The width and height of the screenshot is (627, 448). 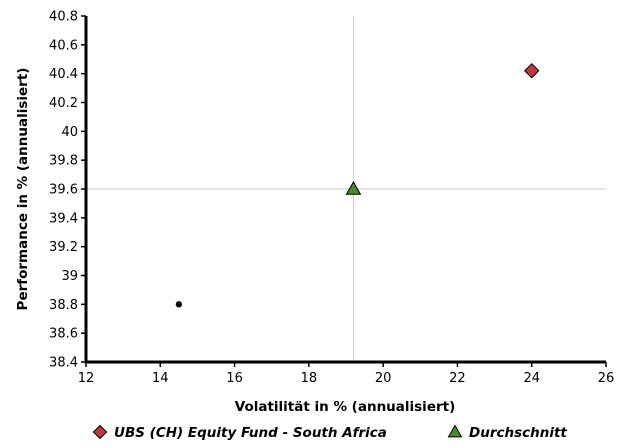 I want to click on y-tick-label: 40.2, so click(x=63, y=103).